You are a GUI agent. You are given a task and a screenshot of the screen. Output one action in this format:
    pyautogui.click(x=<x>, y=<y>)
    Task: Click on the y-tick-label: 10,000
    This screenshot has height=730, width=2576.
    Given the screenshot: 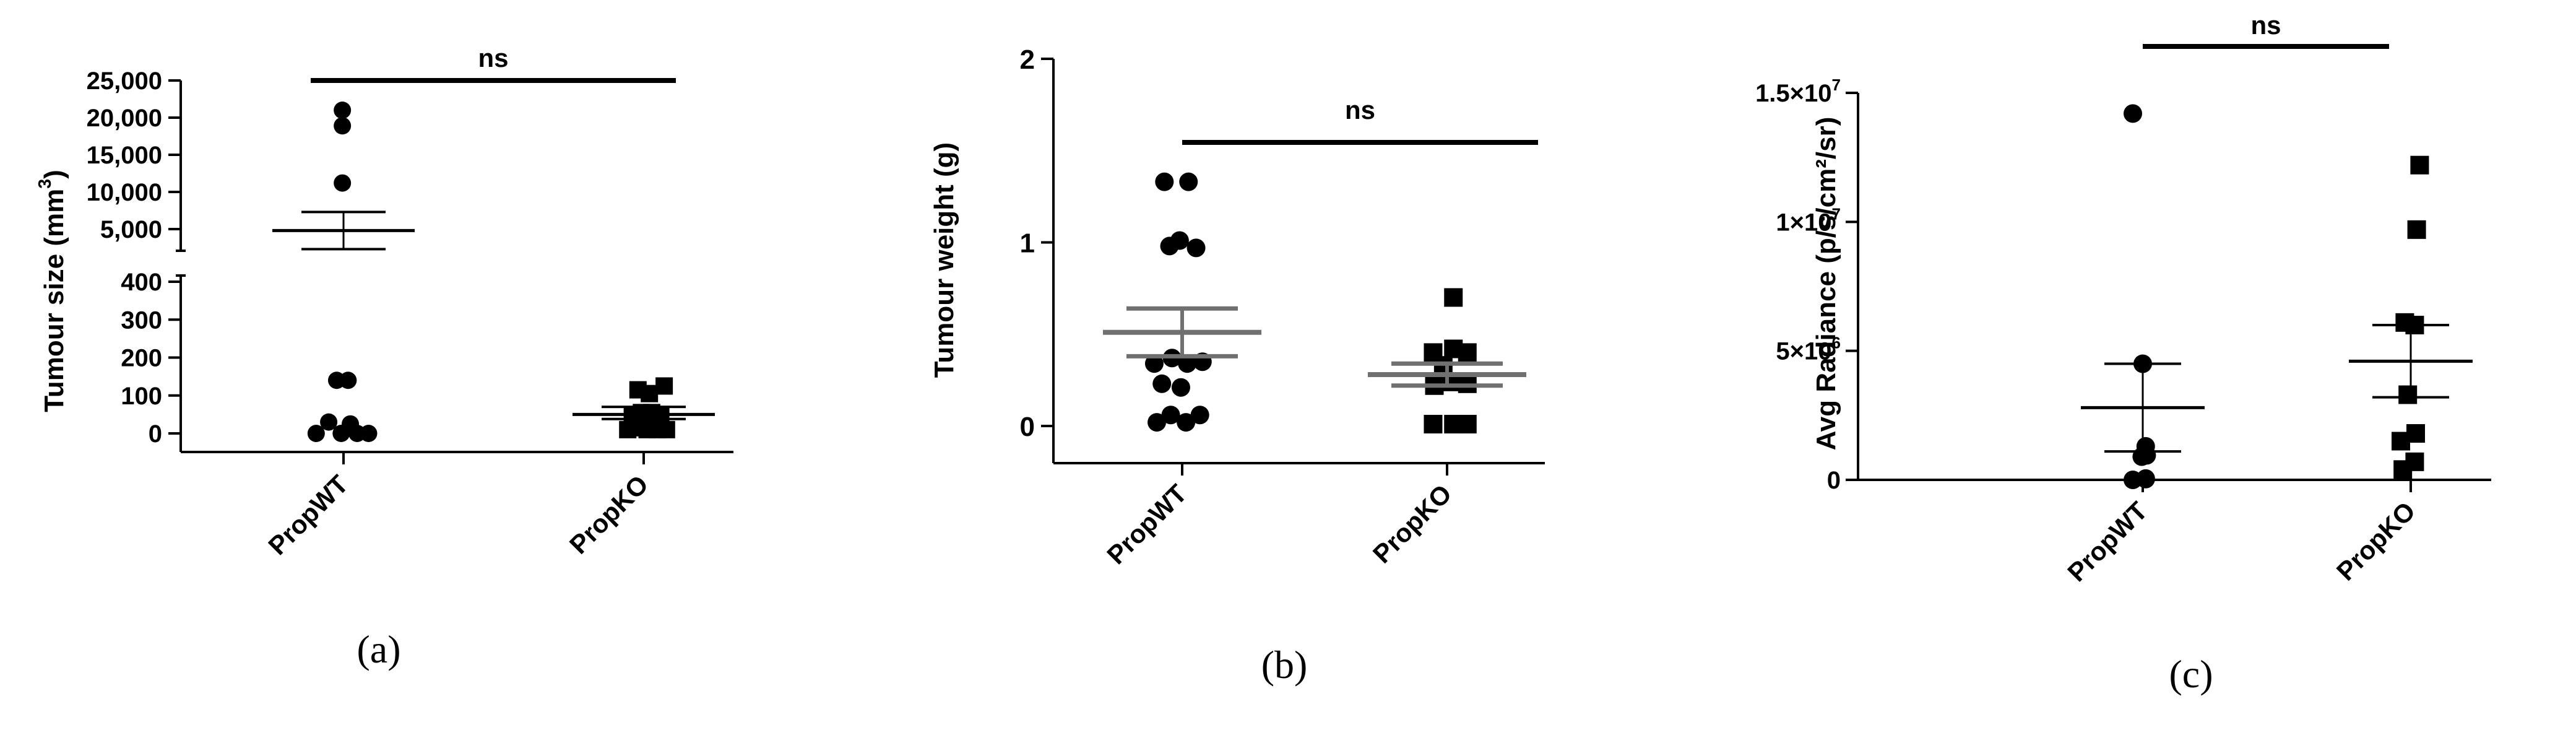 What is the action you would take?
    pyautogui.click(x=124, y=192)
    